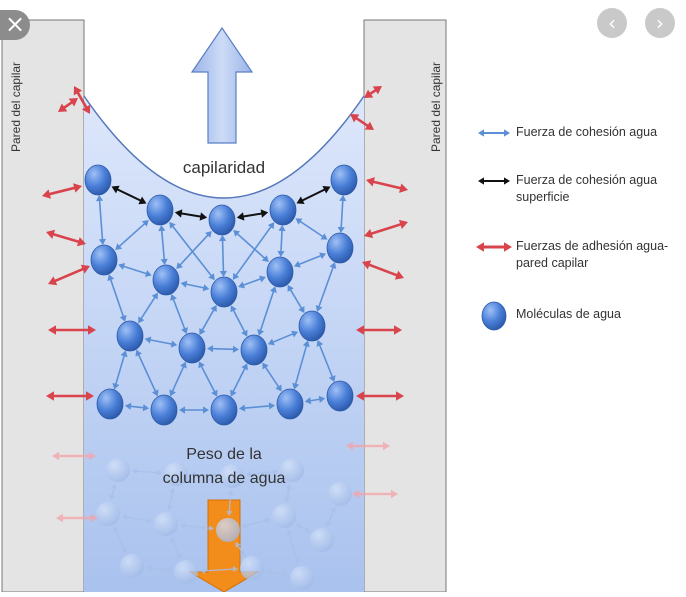 The height and width of the screenshot is (597, 686). I want to click on legend-molecule-icon, so click(494, 316).